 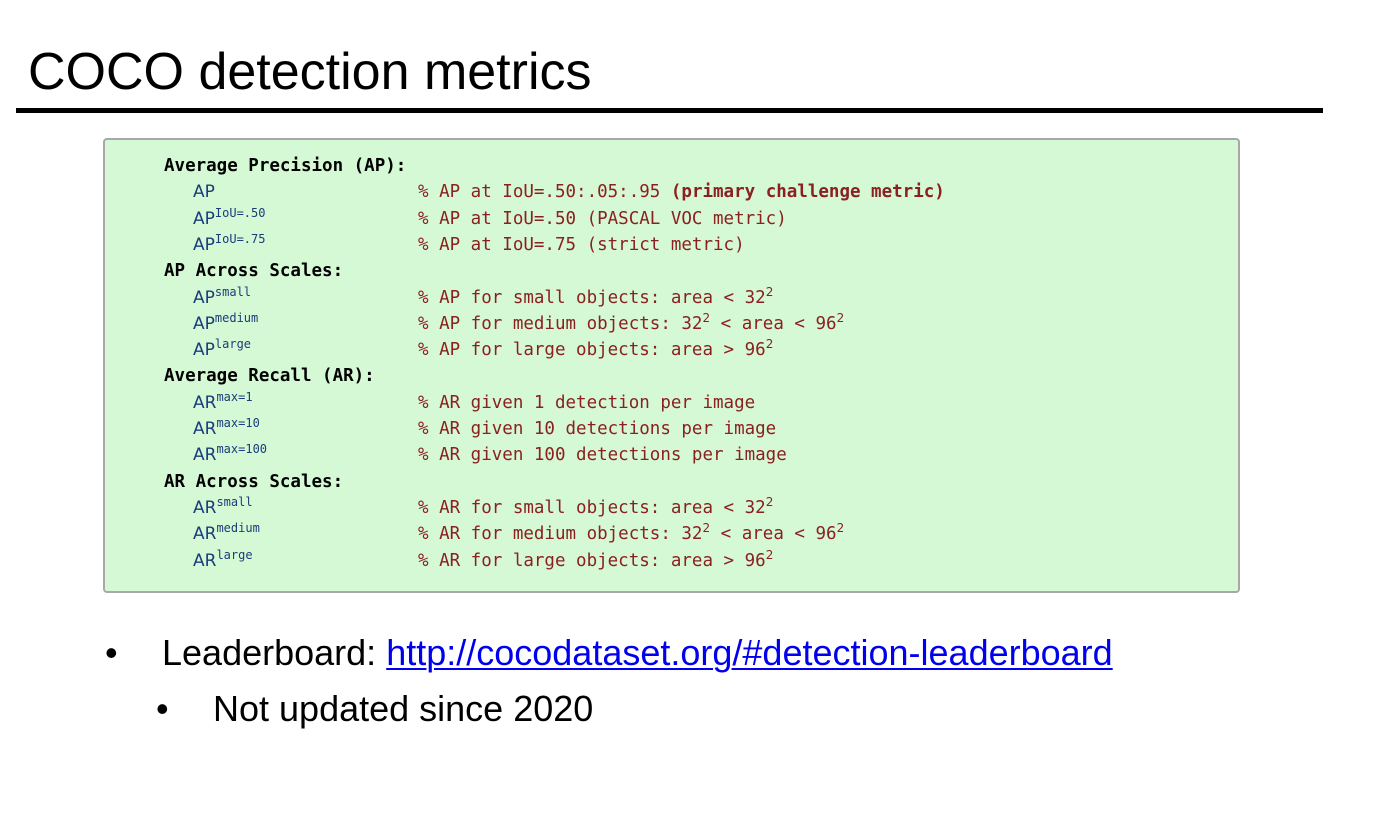 I want to click on metric-name: APlarge, so click(x=222, y=350).